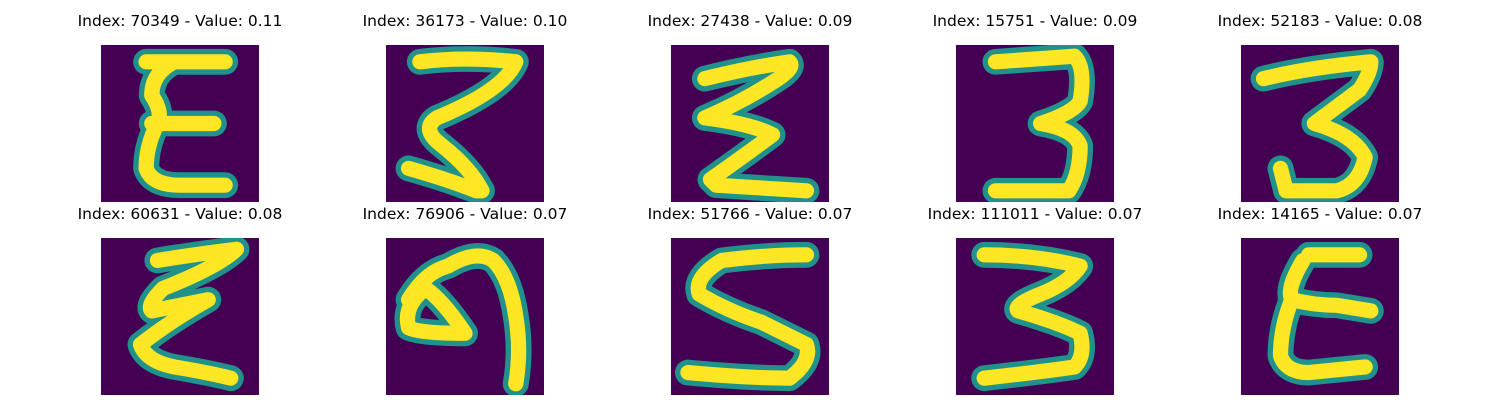 The width and height of the screenshot is (1500, 400). Describe the element at coordinates (750, 214) in the screenshot. I see `panel-title: Index: 51766 - Value: 0.07` at that location.